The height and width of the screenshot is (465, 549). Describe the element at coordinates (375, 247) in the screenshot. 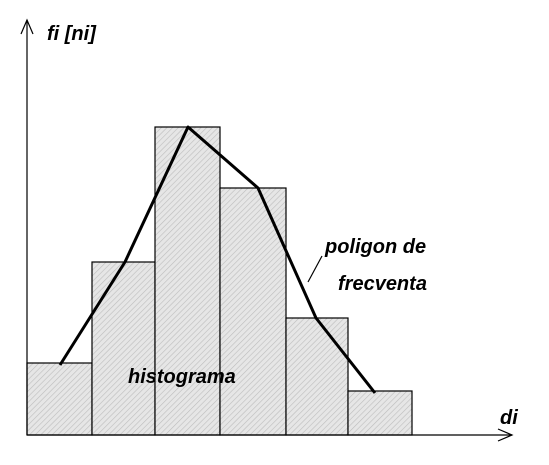

I see `polygon-label: poligon de` at that location.